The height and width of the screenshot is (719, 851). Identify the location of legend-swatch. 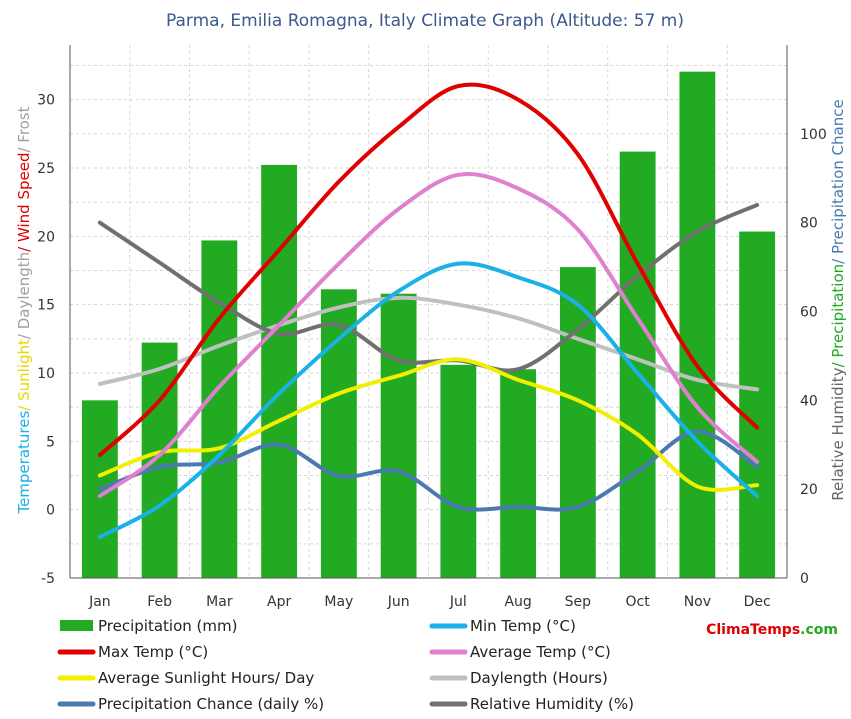
(76, 625).